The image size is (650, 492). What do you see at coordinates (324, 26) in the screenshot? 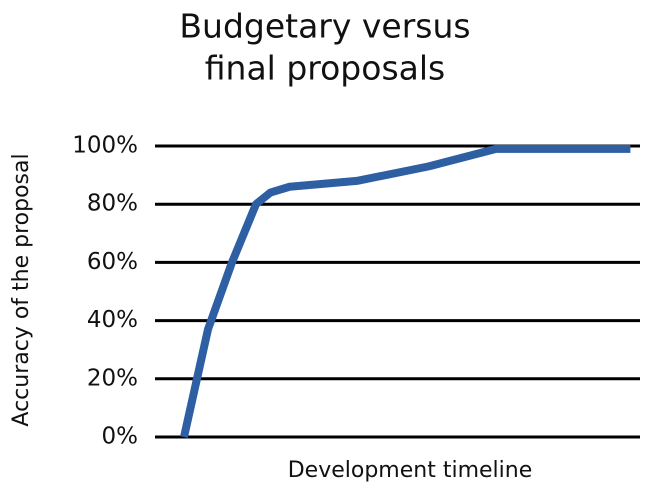
I see `chart-title: Budgetary versus` at bounding box center [324, 26].